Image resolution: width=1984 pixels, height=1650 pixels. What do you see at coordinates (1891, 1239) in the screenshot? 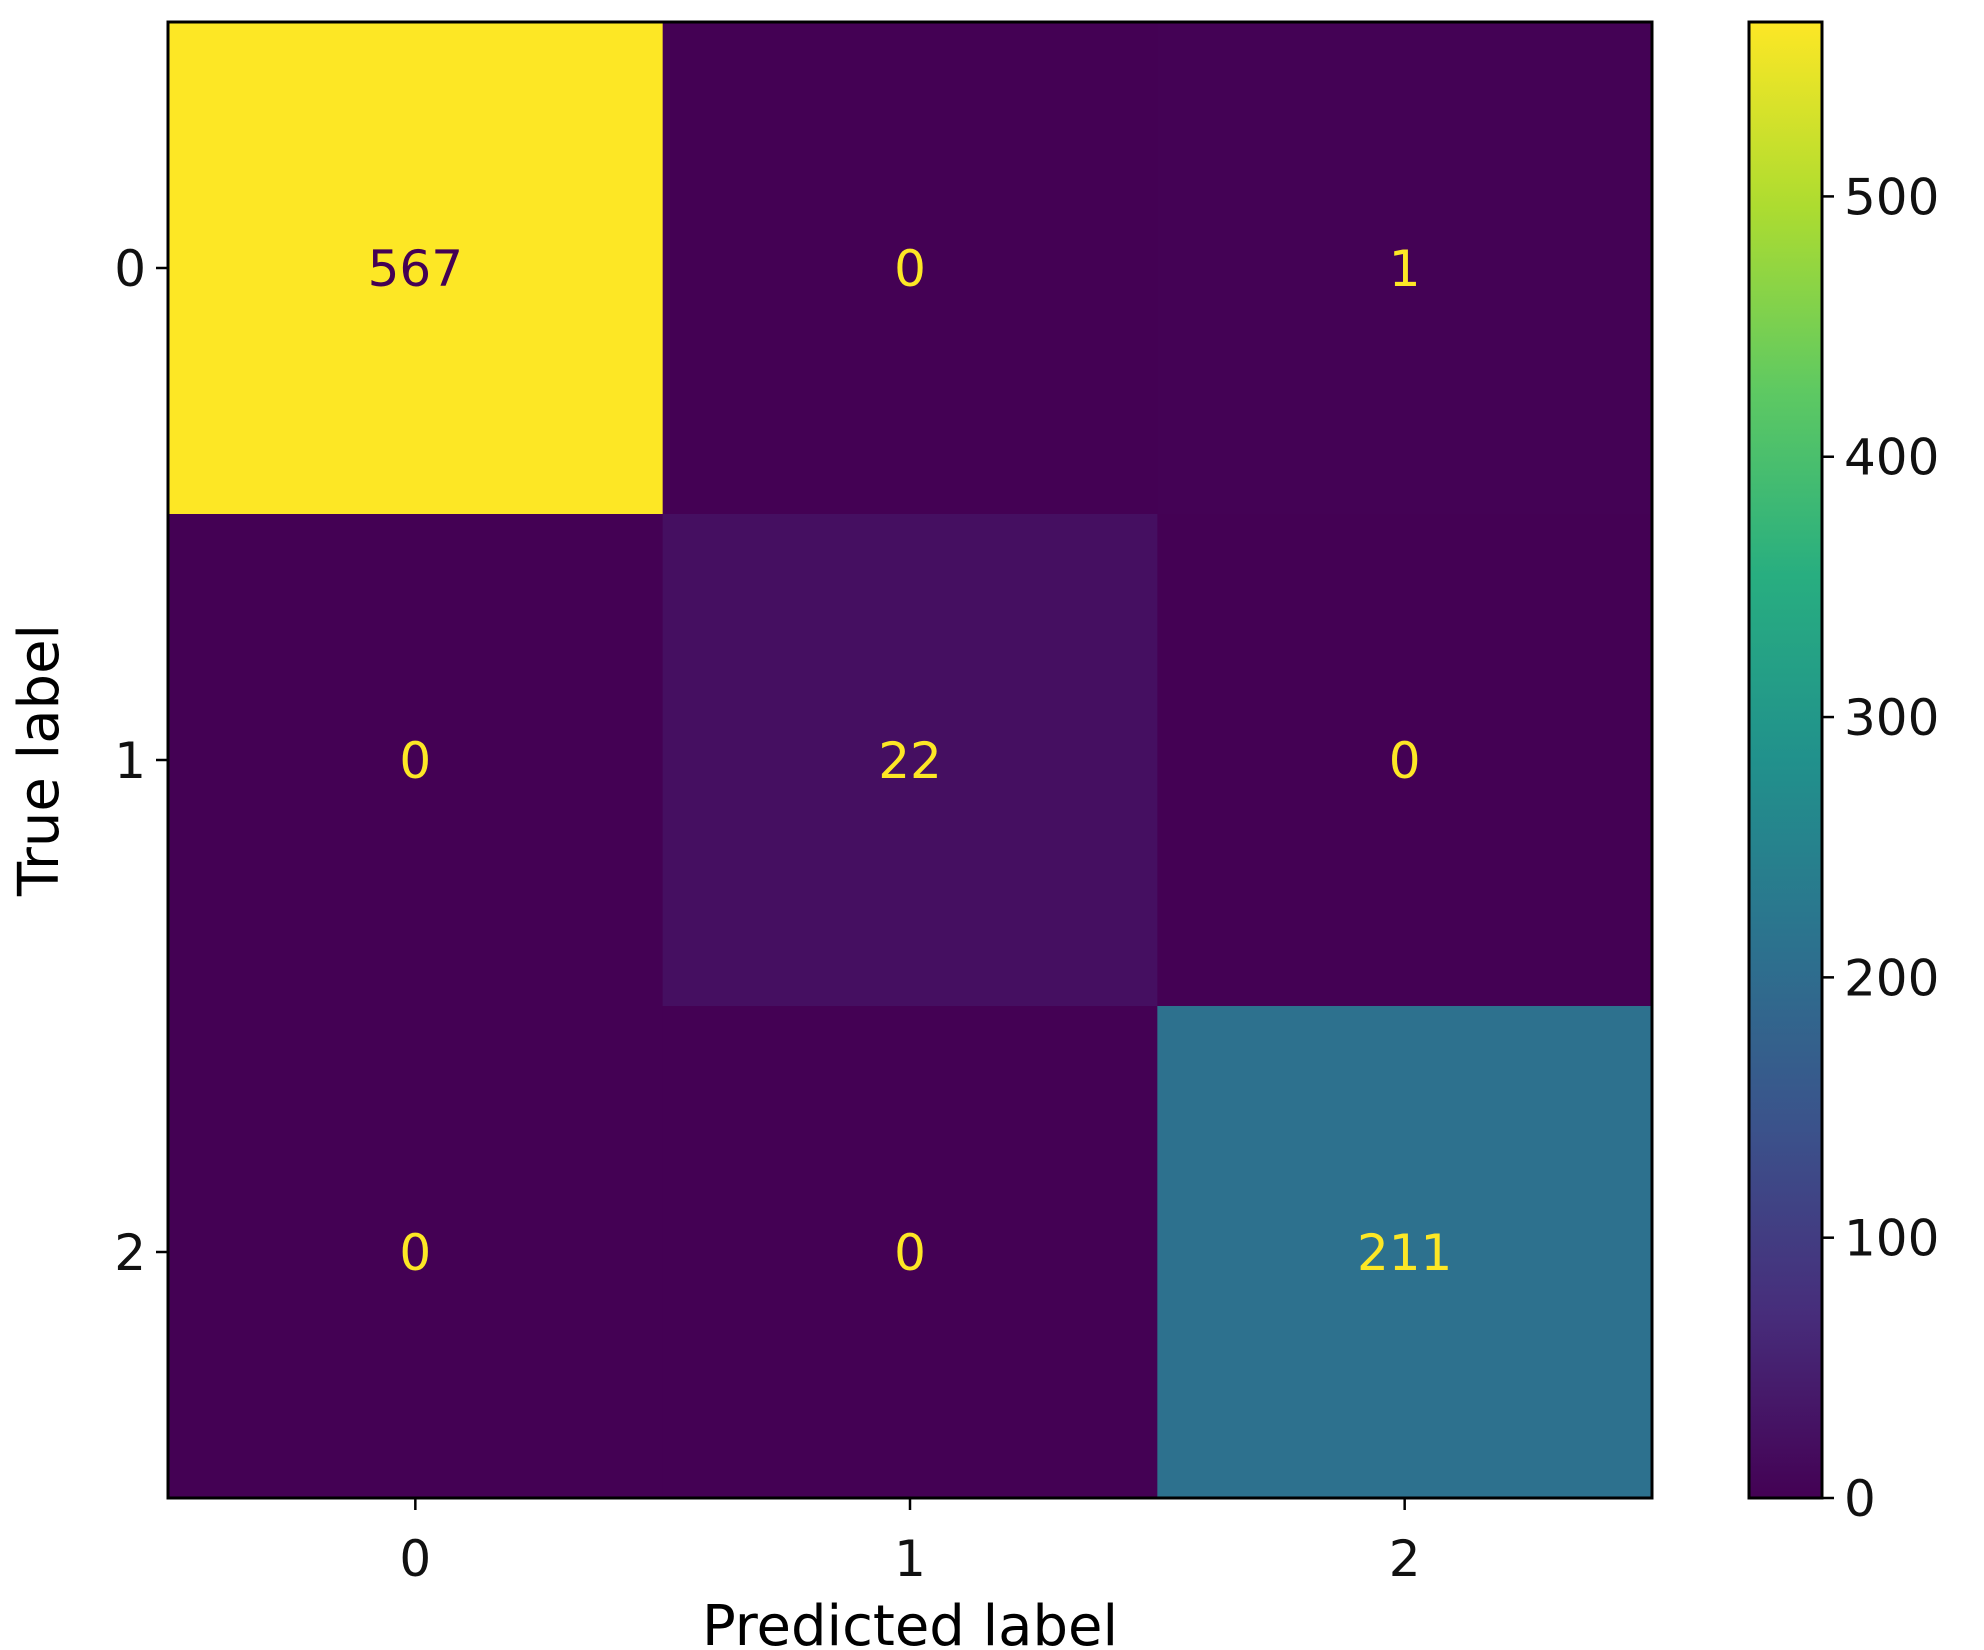
I see `colorbar-tick-label: 100` at bounding box center [1891, 1239].